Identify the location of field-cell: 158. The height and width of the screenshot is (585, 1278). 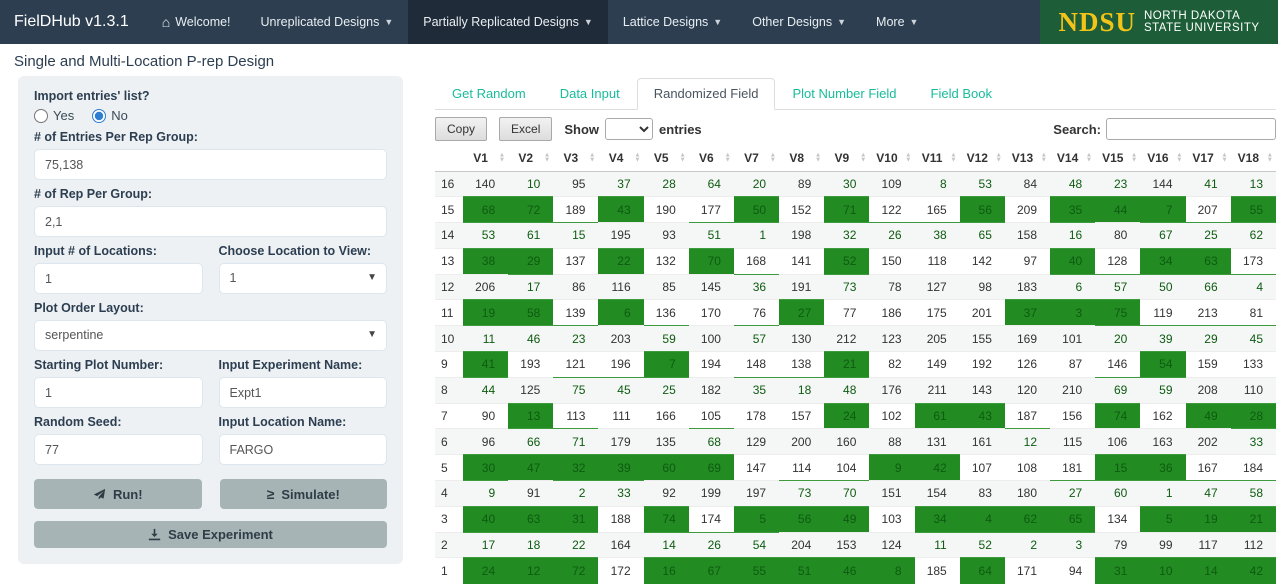
(1027, 235).